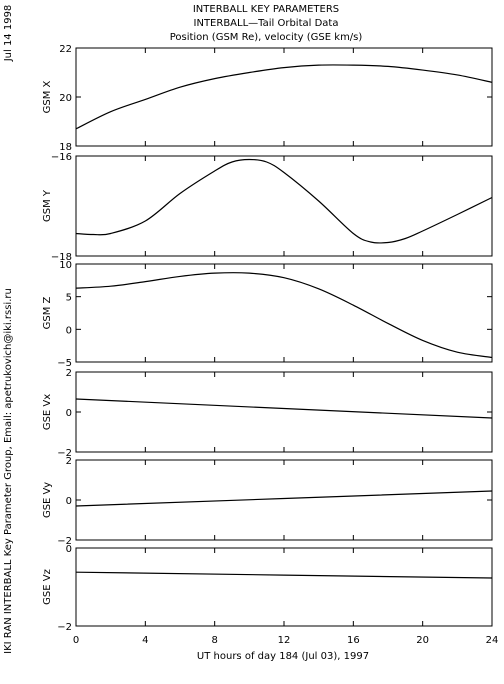  I want to click on panel-gse-vy: −2 0 2 GSE Vy, so click(267, 501).